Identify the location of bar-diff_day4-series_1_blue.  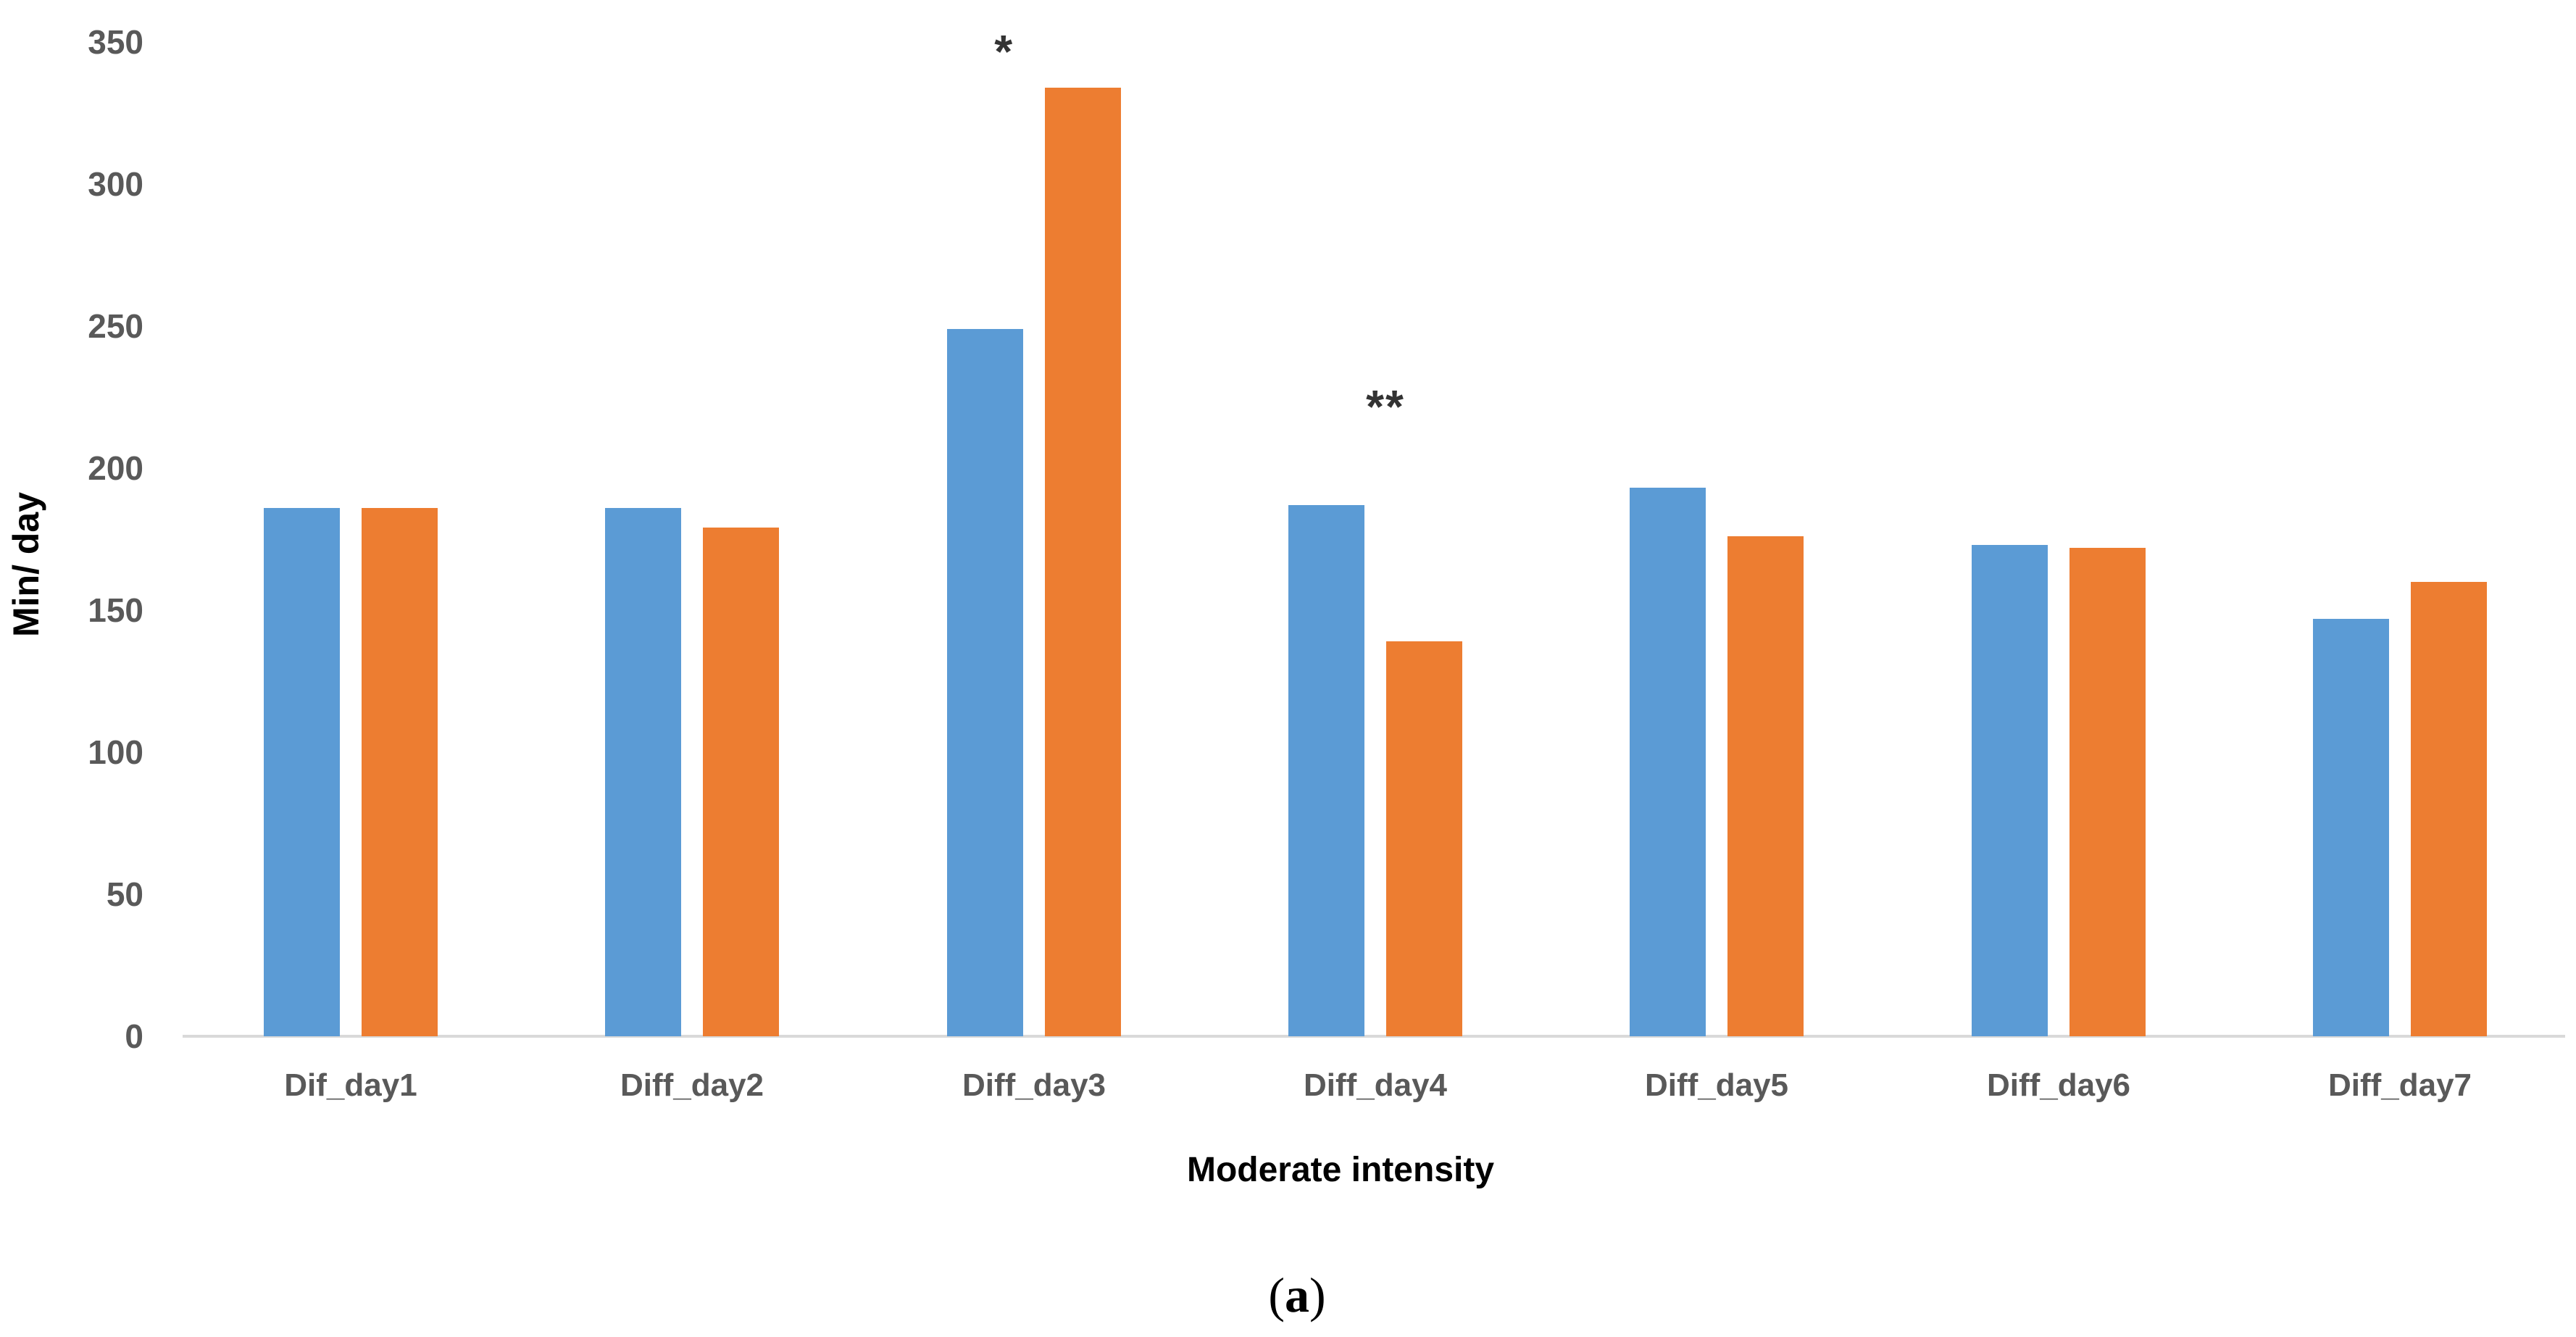
(1326, 771).